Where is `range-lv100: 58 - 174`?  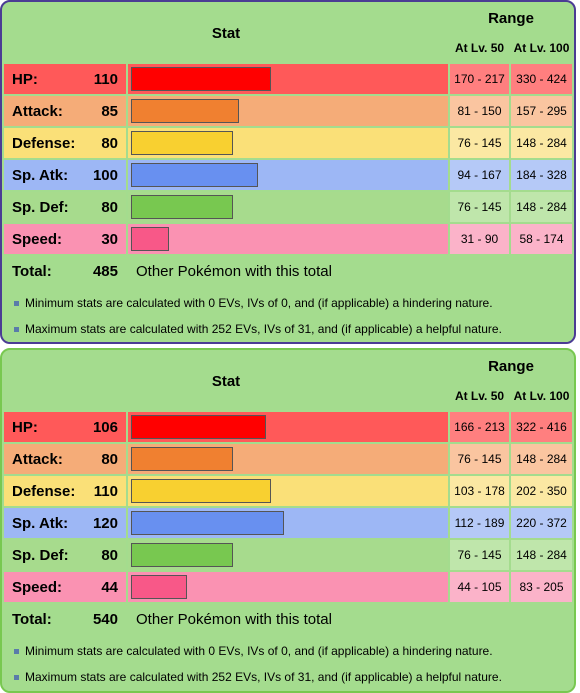 range-lv100: 58 - 174 is located at coordinates (541, 239).